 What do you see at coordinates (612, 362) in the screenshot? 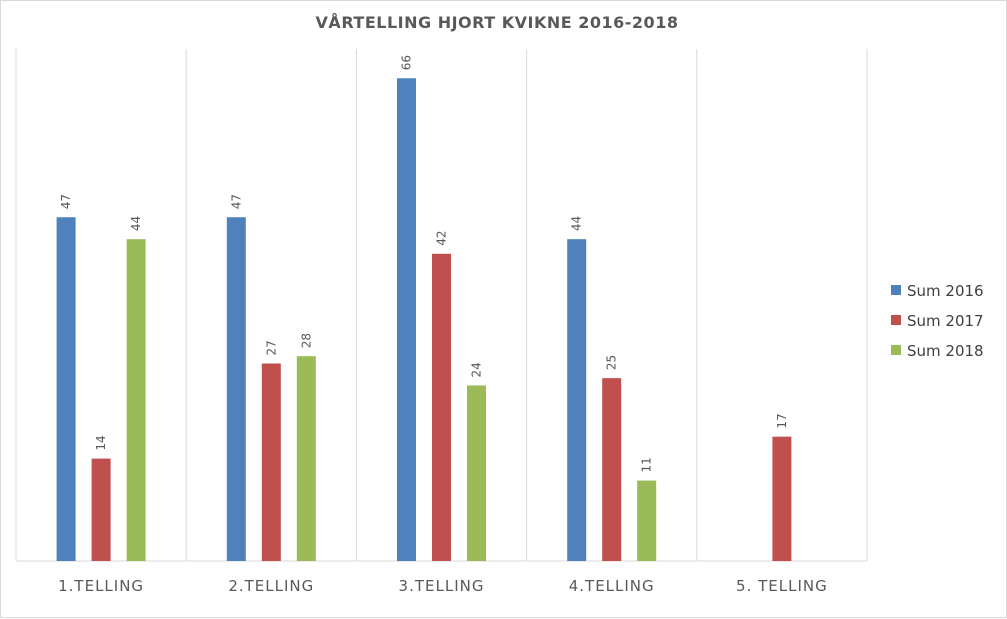
I see `data-label: 25` at bounding box center [612, 362].